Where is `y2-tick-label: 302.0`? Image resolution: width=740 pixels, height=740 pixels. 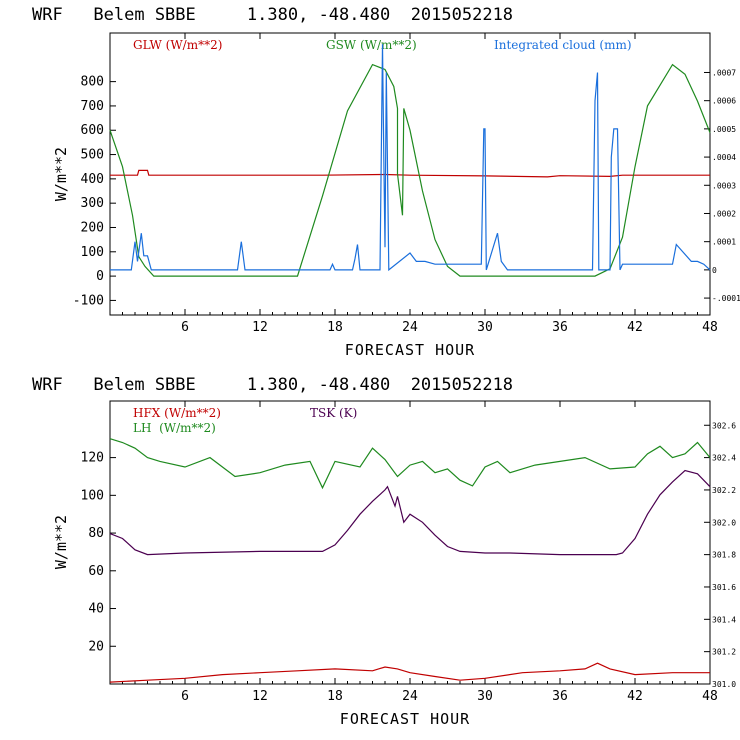 y2-tick-label: 302.0 is located at coordinates (724, 522).